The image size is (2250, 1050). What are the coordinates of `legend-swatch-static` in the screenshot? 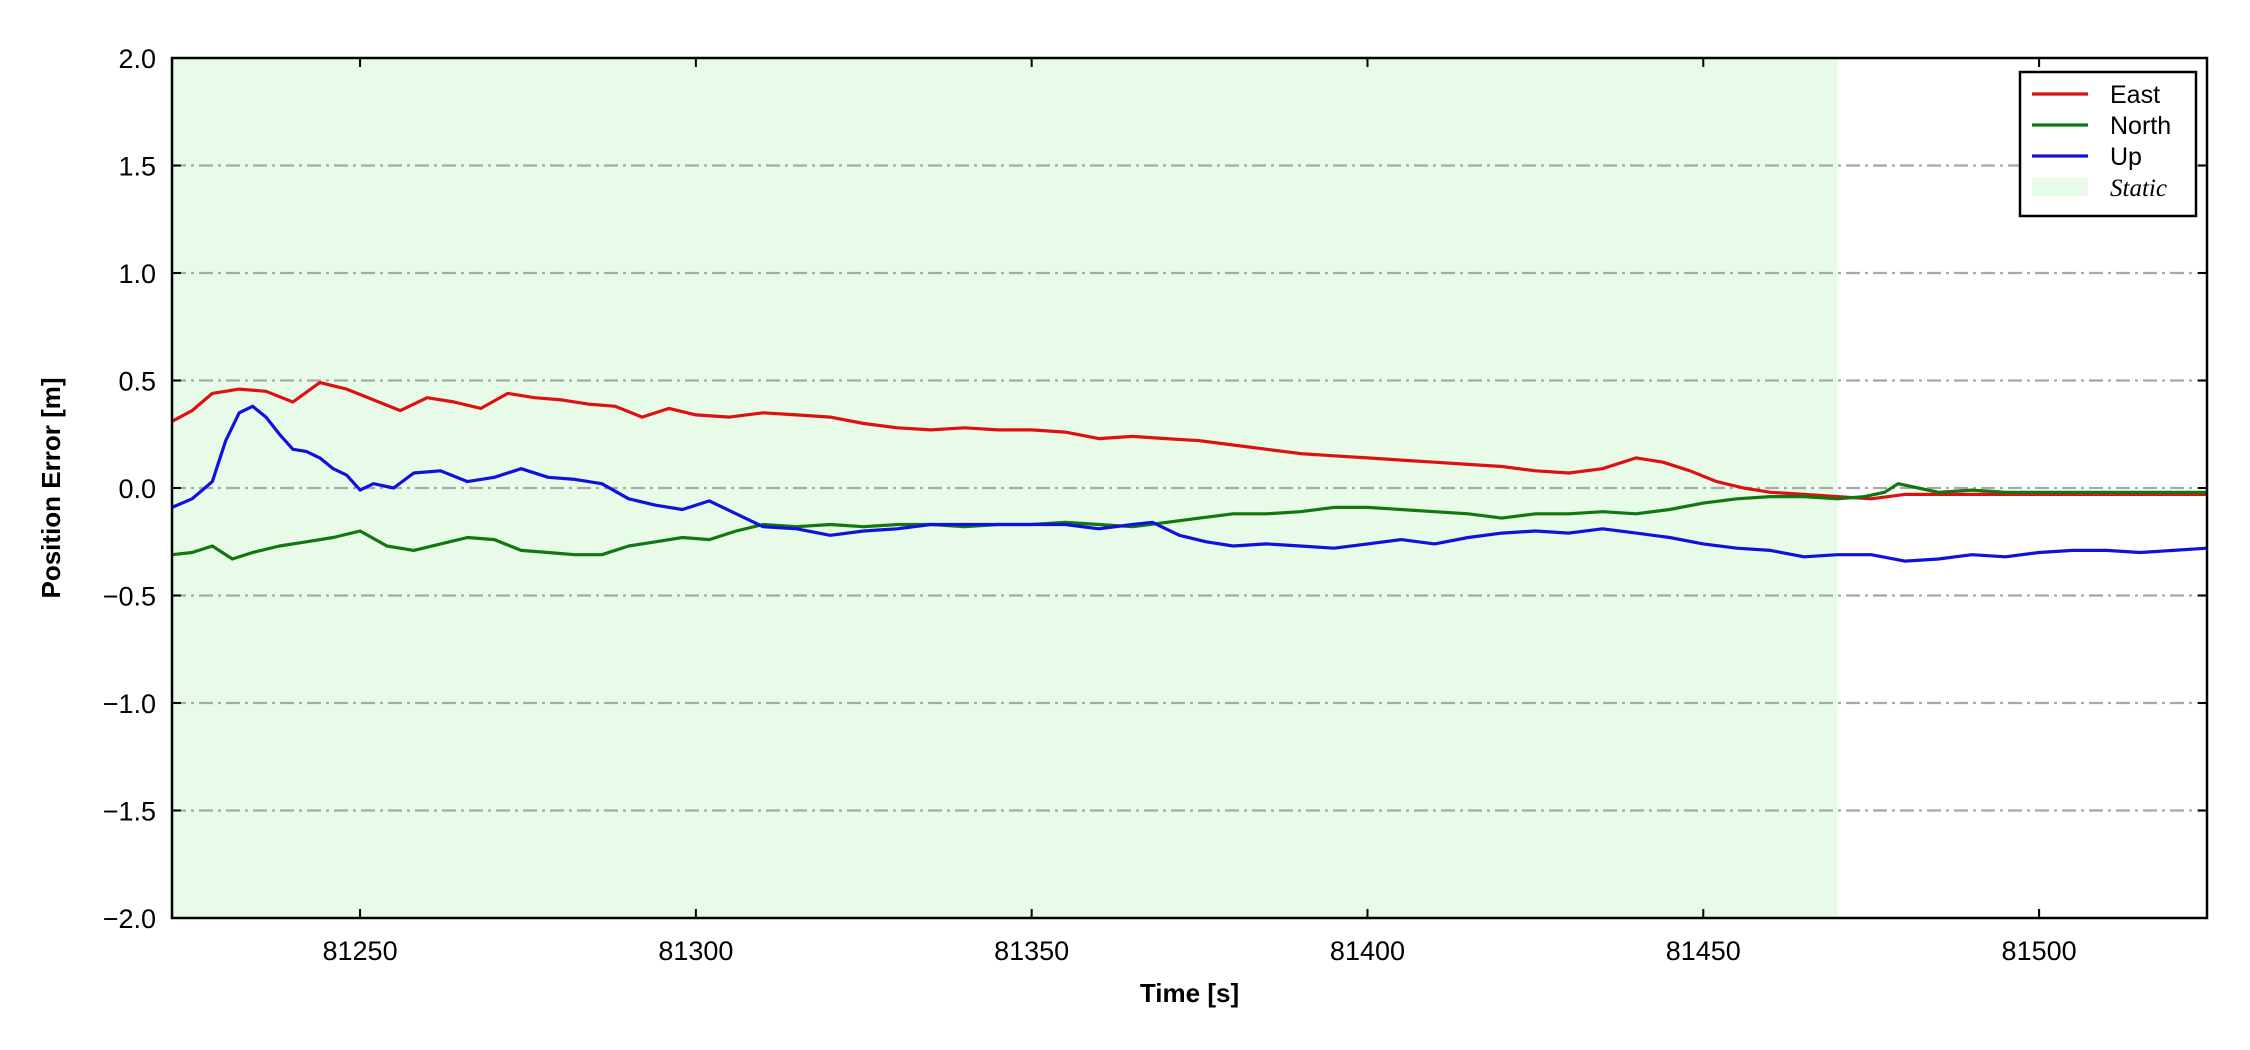 It's located at (2060, 187).